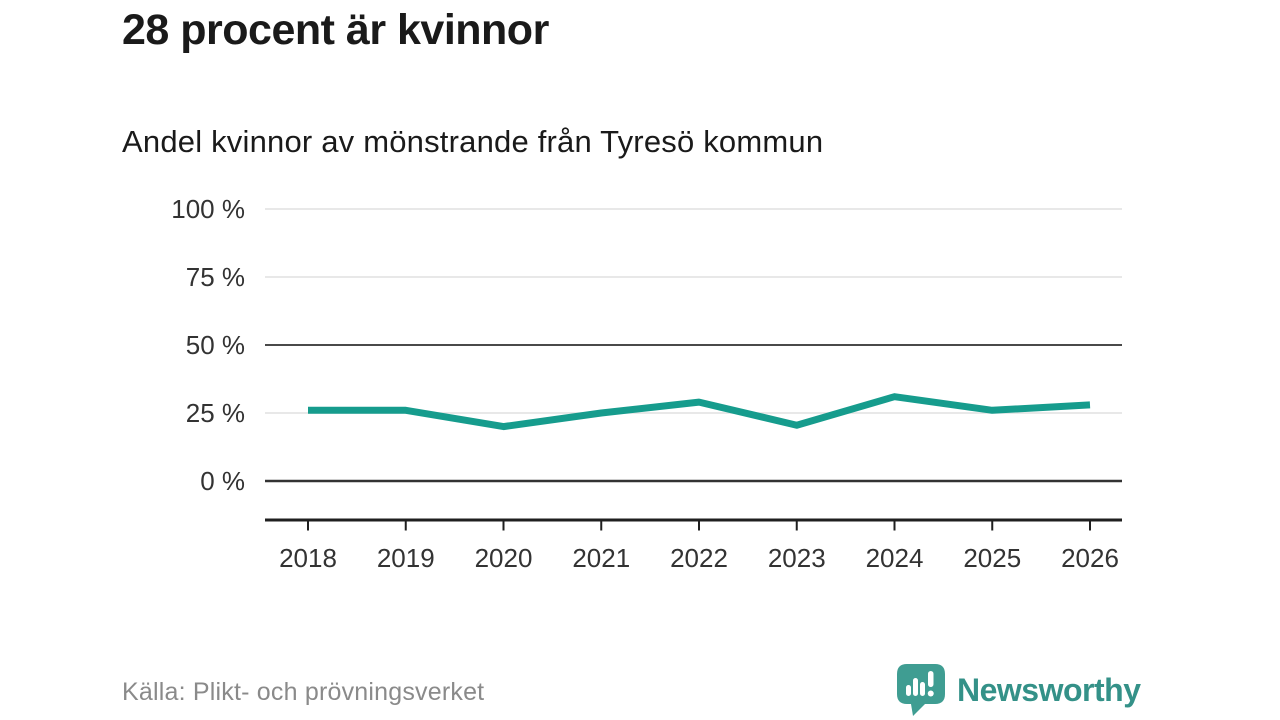  I want to click on x-tick-label: 2023, so click(797, 558).